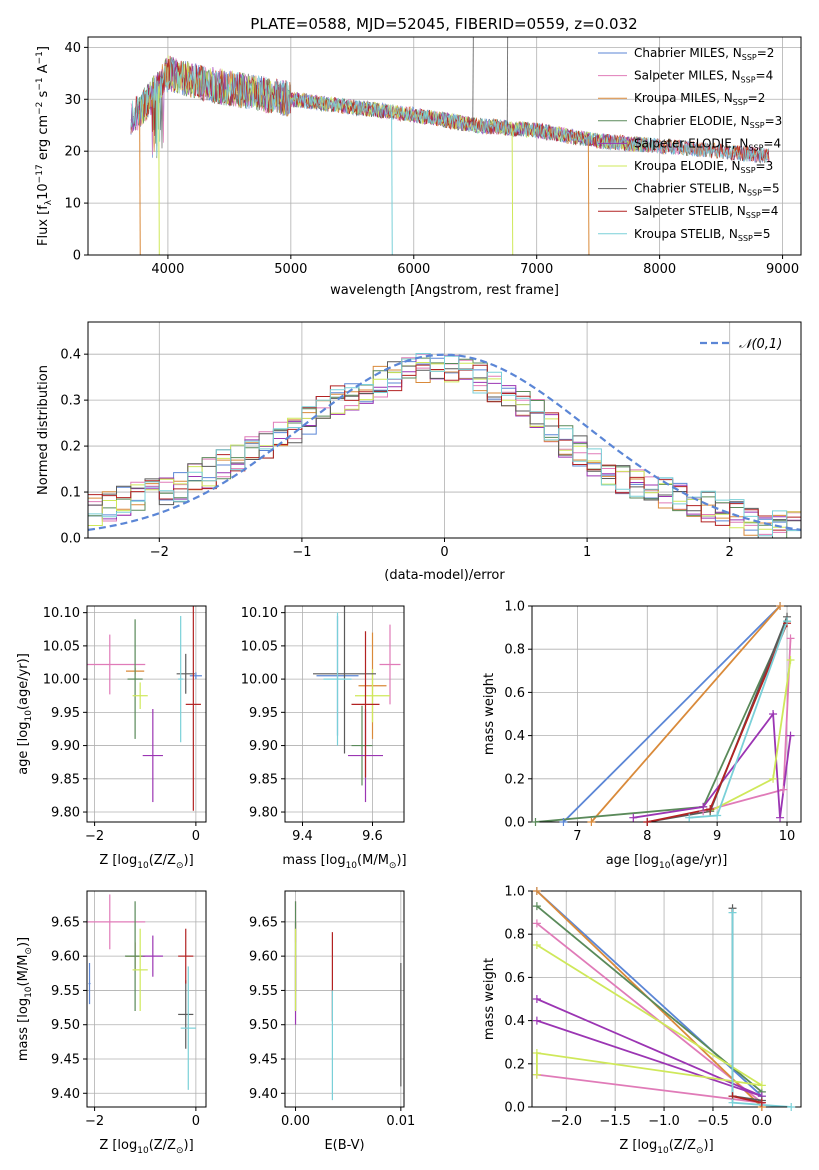 The width and height of the screenshot is (819, 1170). What do you see at coordinates (514, 1021) in the screenshot?
I see `y-tick-label: 0.4` at bounding box center [514, 1021].